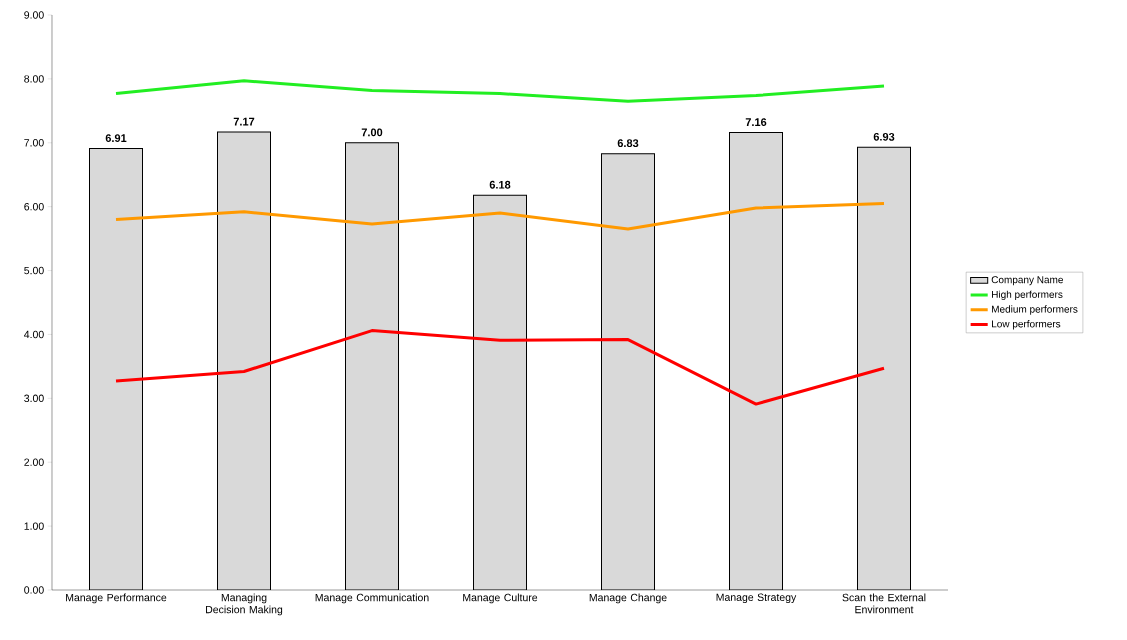  I want to click on y-tick-label: 6.00, so click(34, 206).